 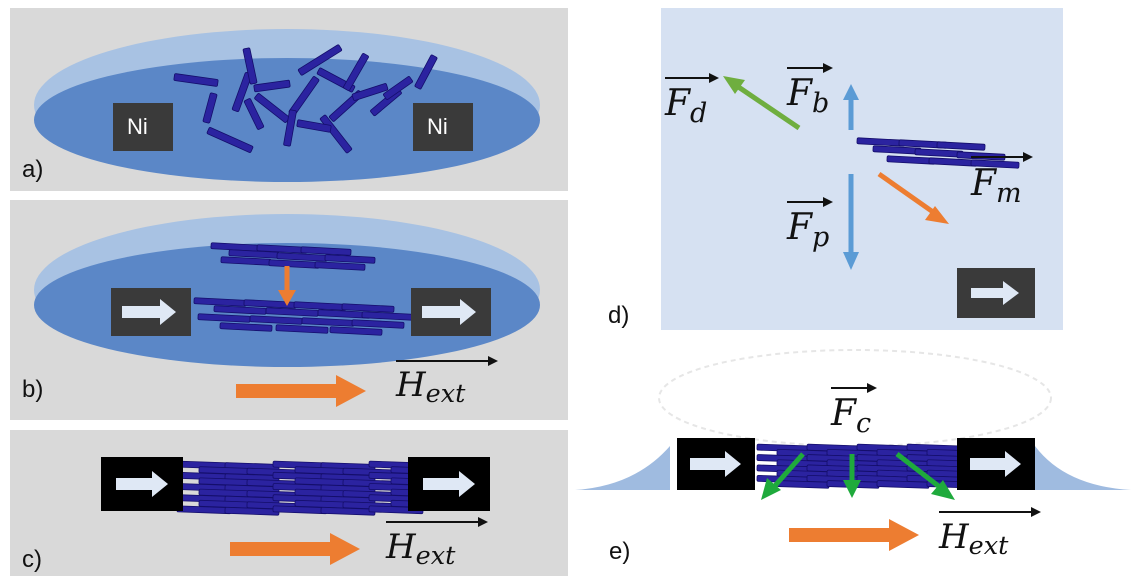 What do you see at coordinates (305, 99) in the screenshot?
I see `scattered-nanowires` at bounding box center [305, 99].